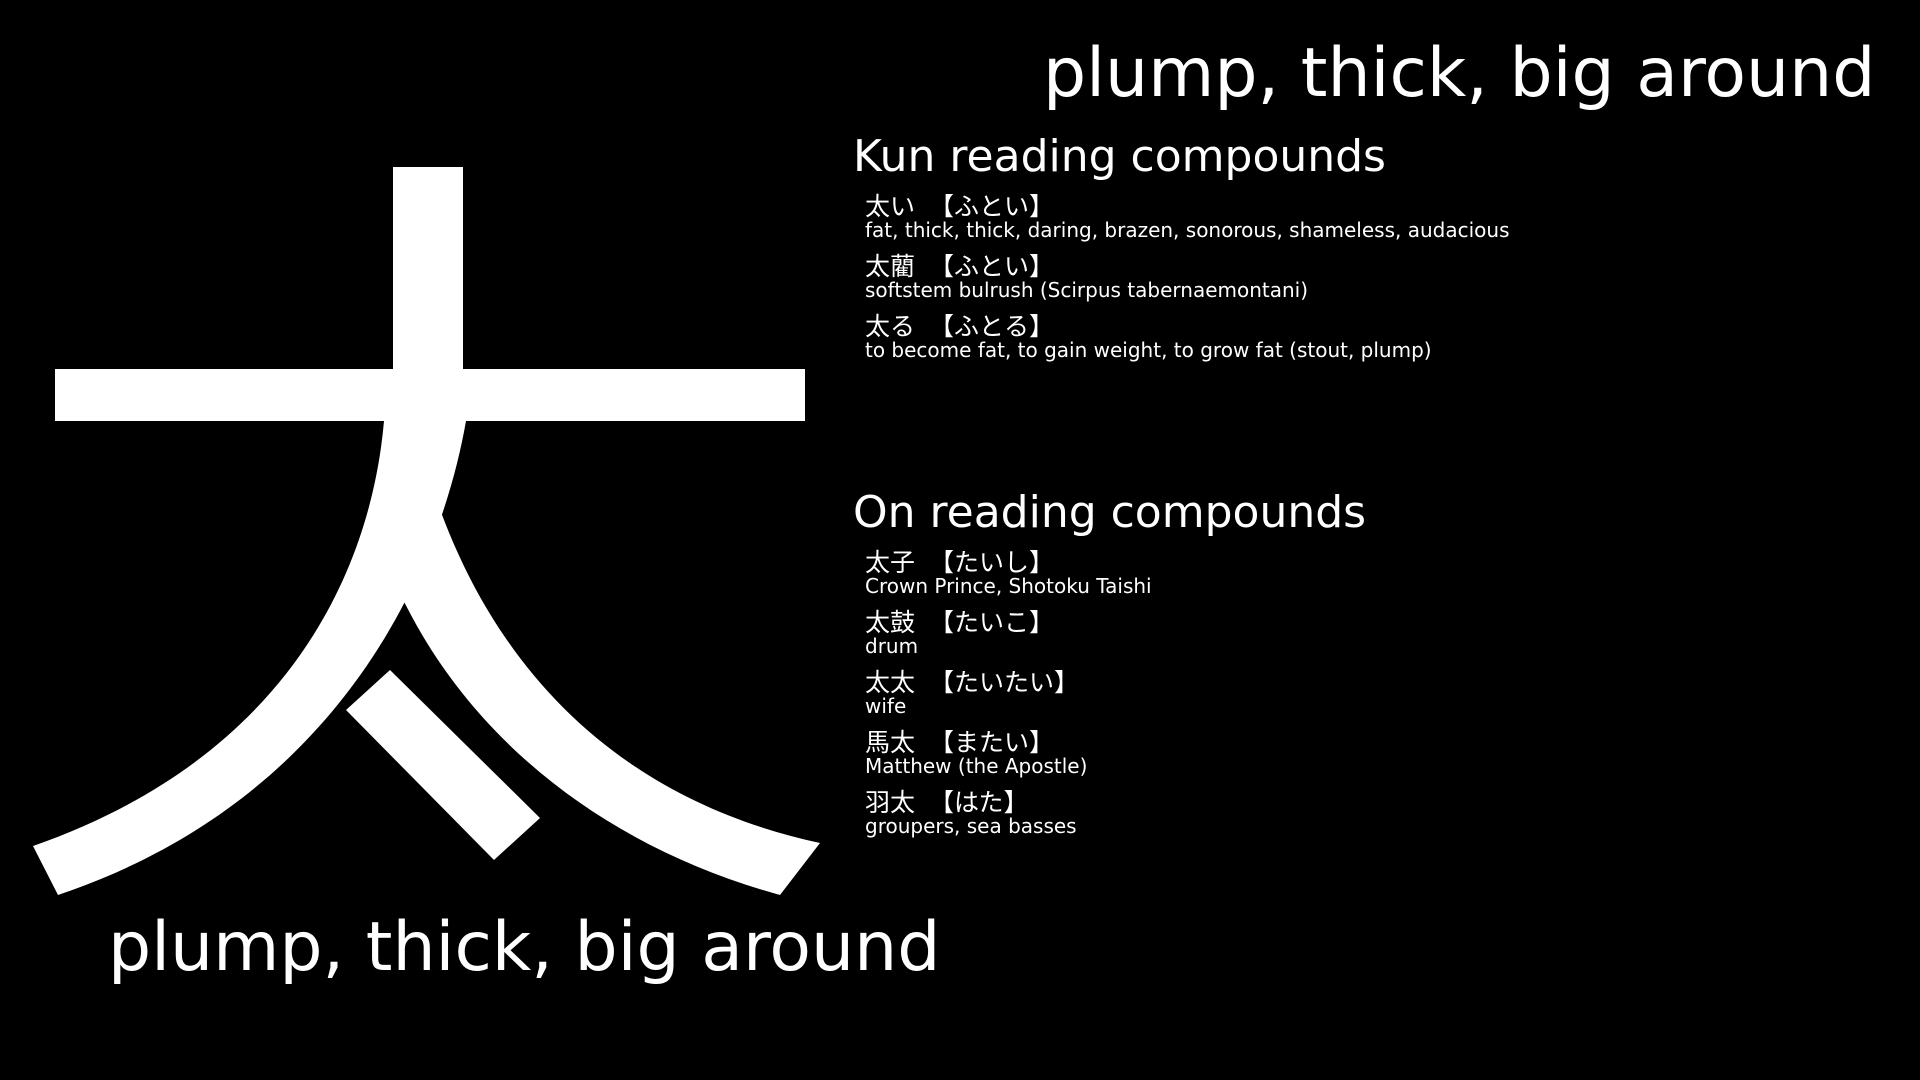 This screenshot has width=1920, height=1080. What do you see at coordinates (1459, 73) in the screenshot?
I see `meaning-heading-top: plump, thick, big around` at bounding box center [1459, 73].